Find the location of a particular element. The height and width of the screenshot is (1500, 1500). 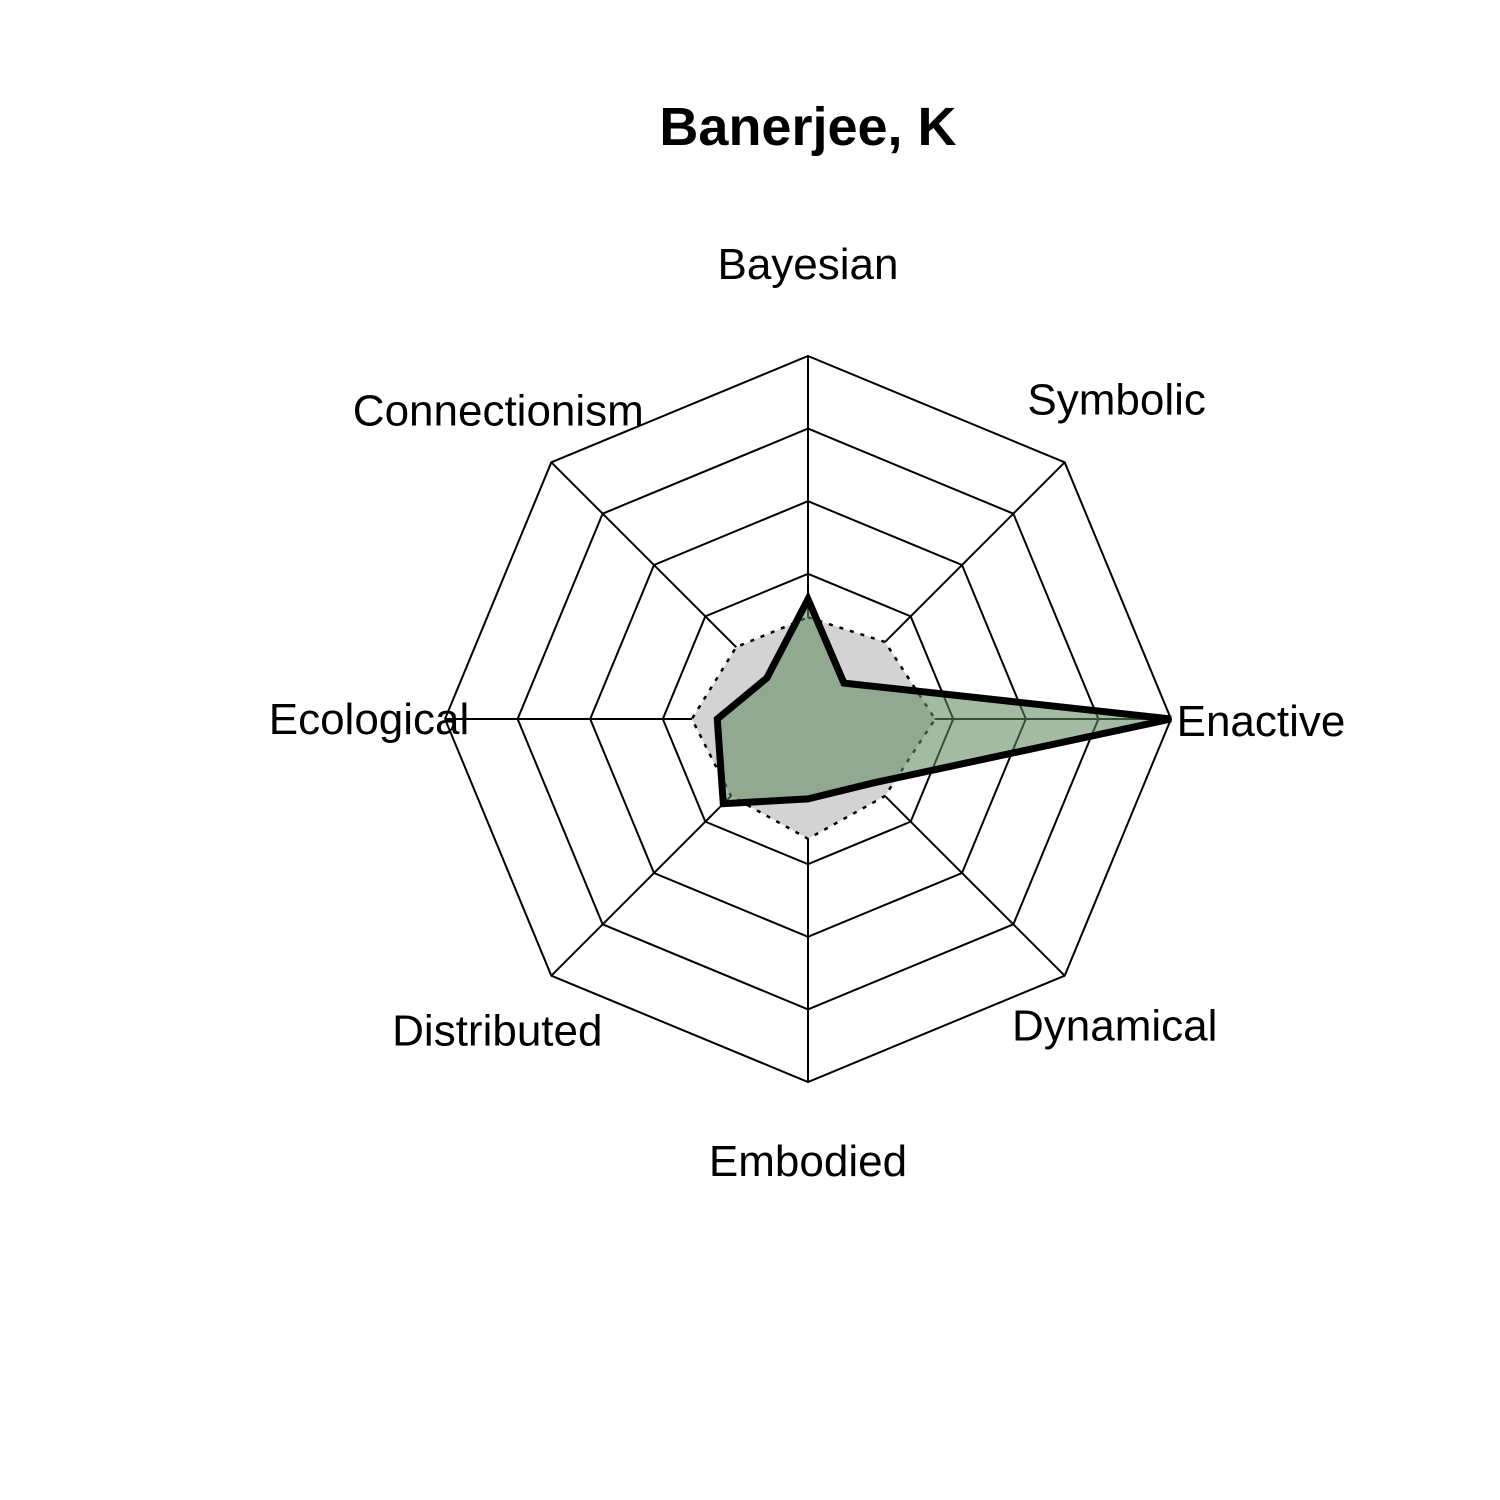

axis-label-enactive: Enactive is located at coordinates (1261, 721).